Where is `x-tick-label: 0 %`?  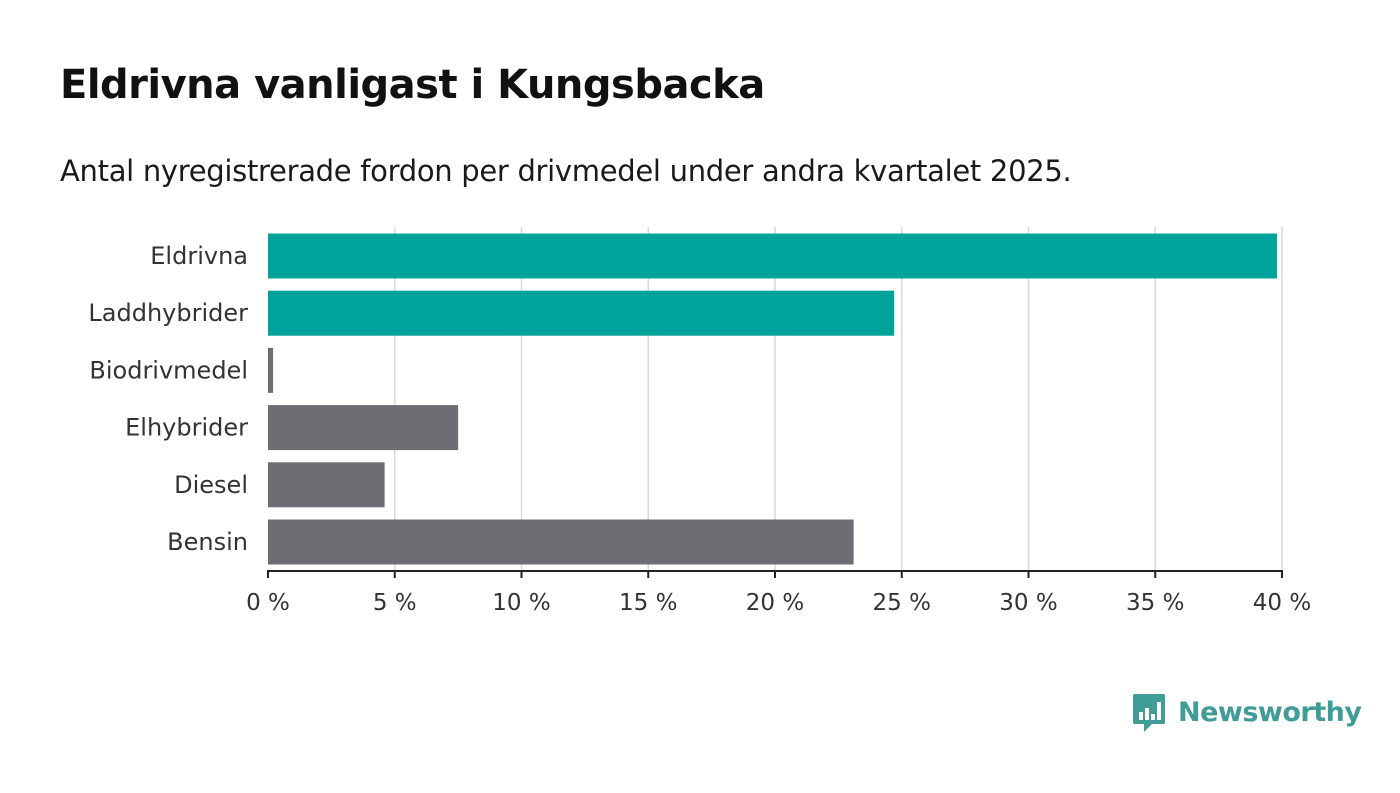 x-tick-label: 0 % is located at coordinates (268, 603).